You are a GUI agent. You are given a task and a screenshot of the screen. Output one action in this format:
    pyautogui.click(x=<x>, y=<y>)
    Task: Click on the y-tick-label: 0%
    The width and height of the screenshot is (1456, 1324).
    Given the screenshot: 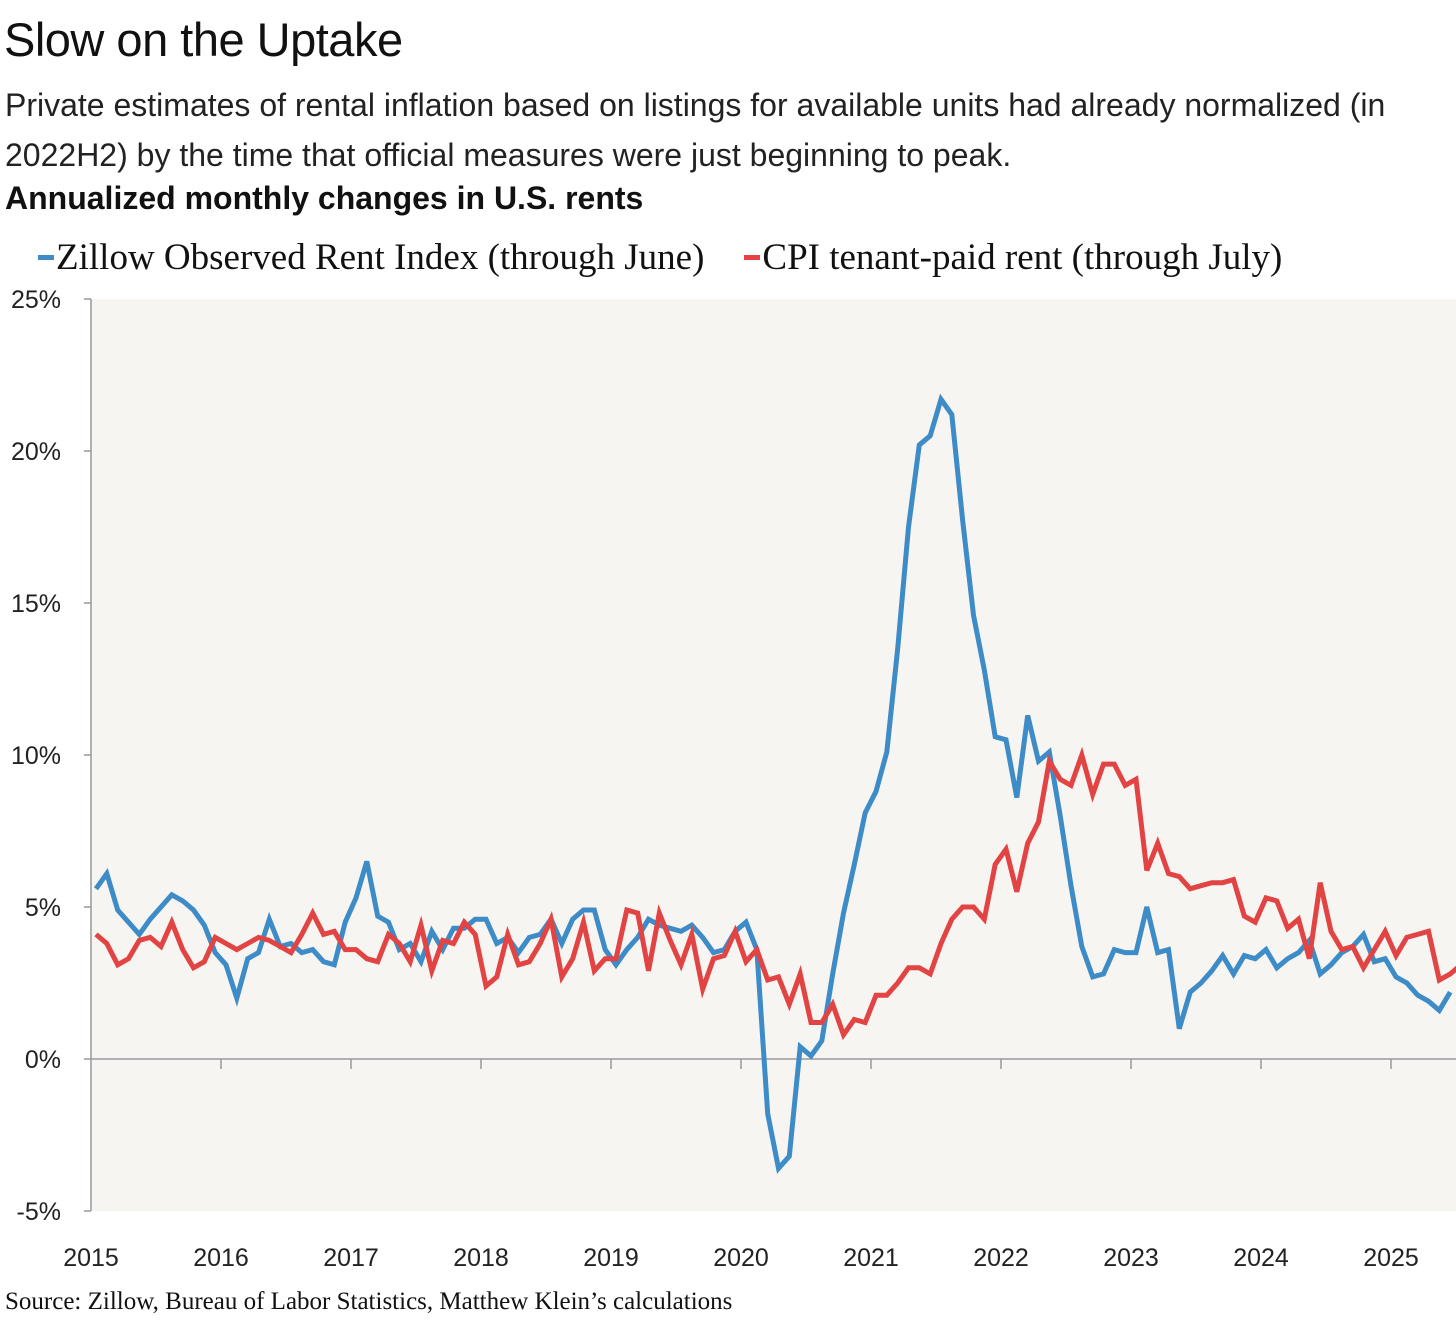 What is the action you would take?
    pyautogui.click(x=43, y=1060)
    